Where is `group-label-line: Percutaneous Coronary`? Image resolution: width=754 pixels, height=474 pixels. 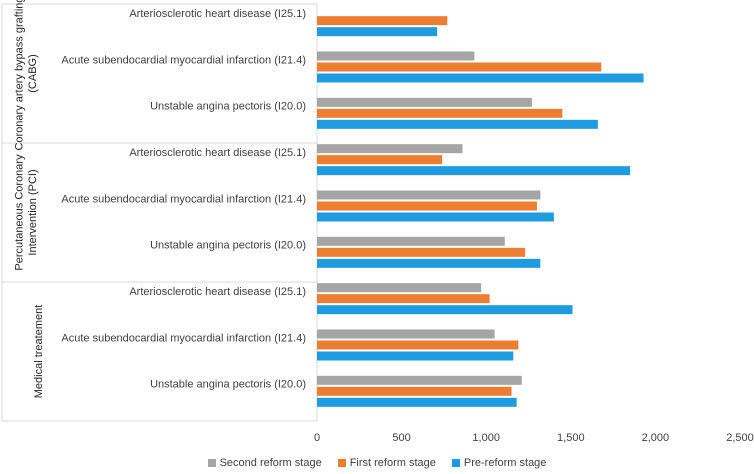
group-label-line: Percutaneous Coronary is located at coordinates (19, 212).